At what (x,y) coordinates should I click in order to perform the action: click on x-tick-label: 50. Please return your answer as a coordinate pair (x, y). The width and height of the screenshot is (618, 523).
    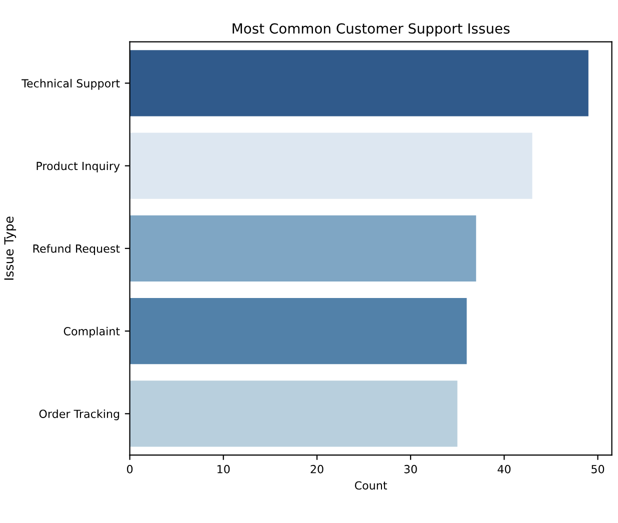
    Looking at the image, I should click on (598, 469).